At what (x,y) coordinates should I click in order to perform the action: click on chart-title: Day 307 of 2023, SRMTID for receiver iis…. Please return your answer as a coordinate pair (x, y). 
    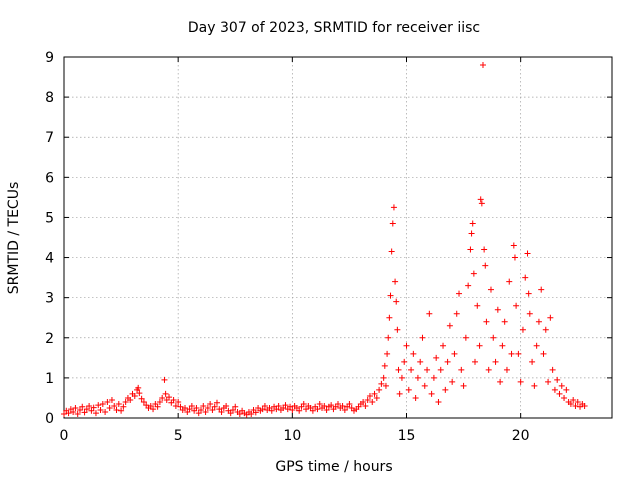
    Looking at the image, I should click on (334, 28).